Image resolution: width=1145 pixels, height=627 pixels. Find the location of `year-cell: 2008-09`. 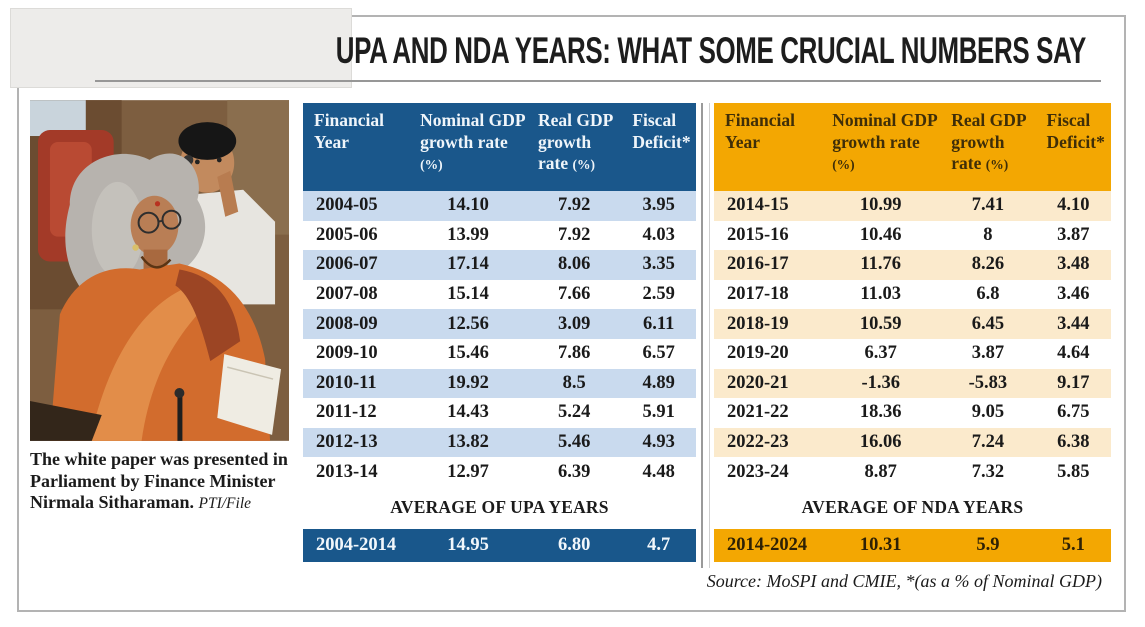

year-cell: 2008-09 is located at coordinates (356, 324).